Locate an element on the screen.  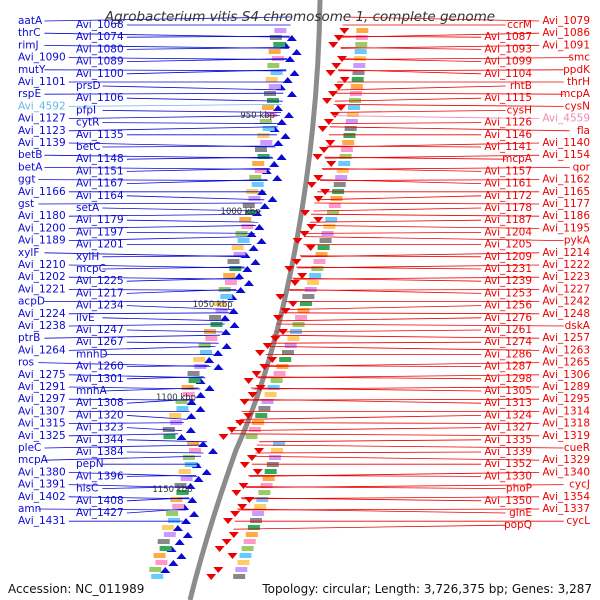
gene-label: Avi_1324 is located at coordinates (508, 415).